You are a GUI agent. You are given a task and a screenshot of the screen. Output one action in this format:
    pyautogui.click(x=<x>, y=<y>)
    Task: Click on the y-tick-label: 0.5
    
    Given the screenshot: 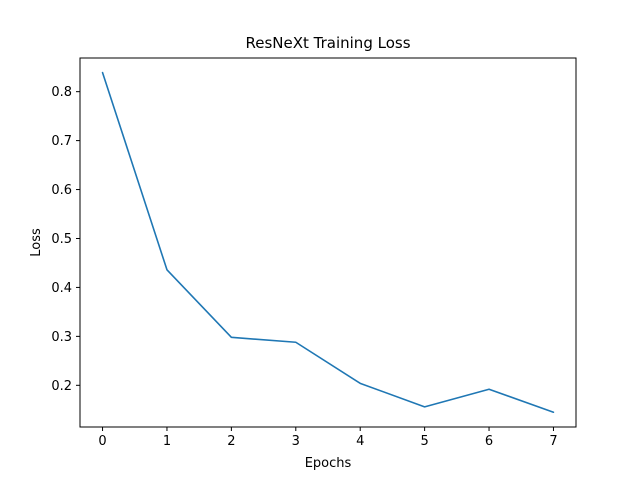 What is the action you would take?
    pyautogui.click(x=61, y=239)
    